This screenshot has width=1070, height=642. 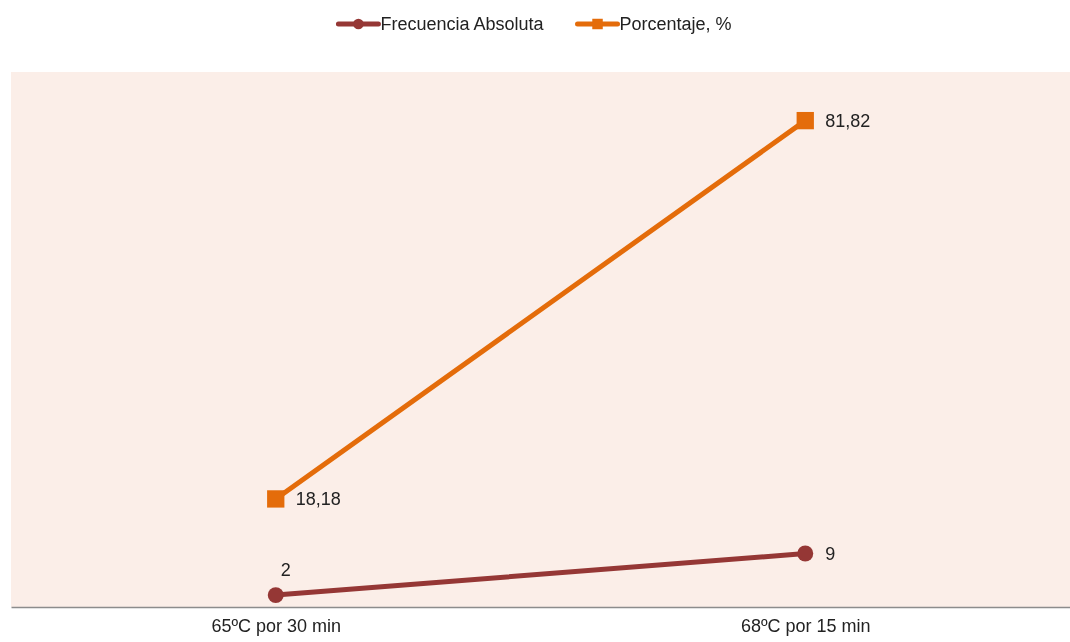 What do you see at coordinates (462, 24) in the screenshot?
I see `legend-label: Frecuencia Absoluta` at bounding box center [462, 24].